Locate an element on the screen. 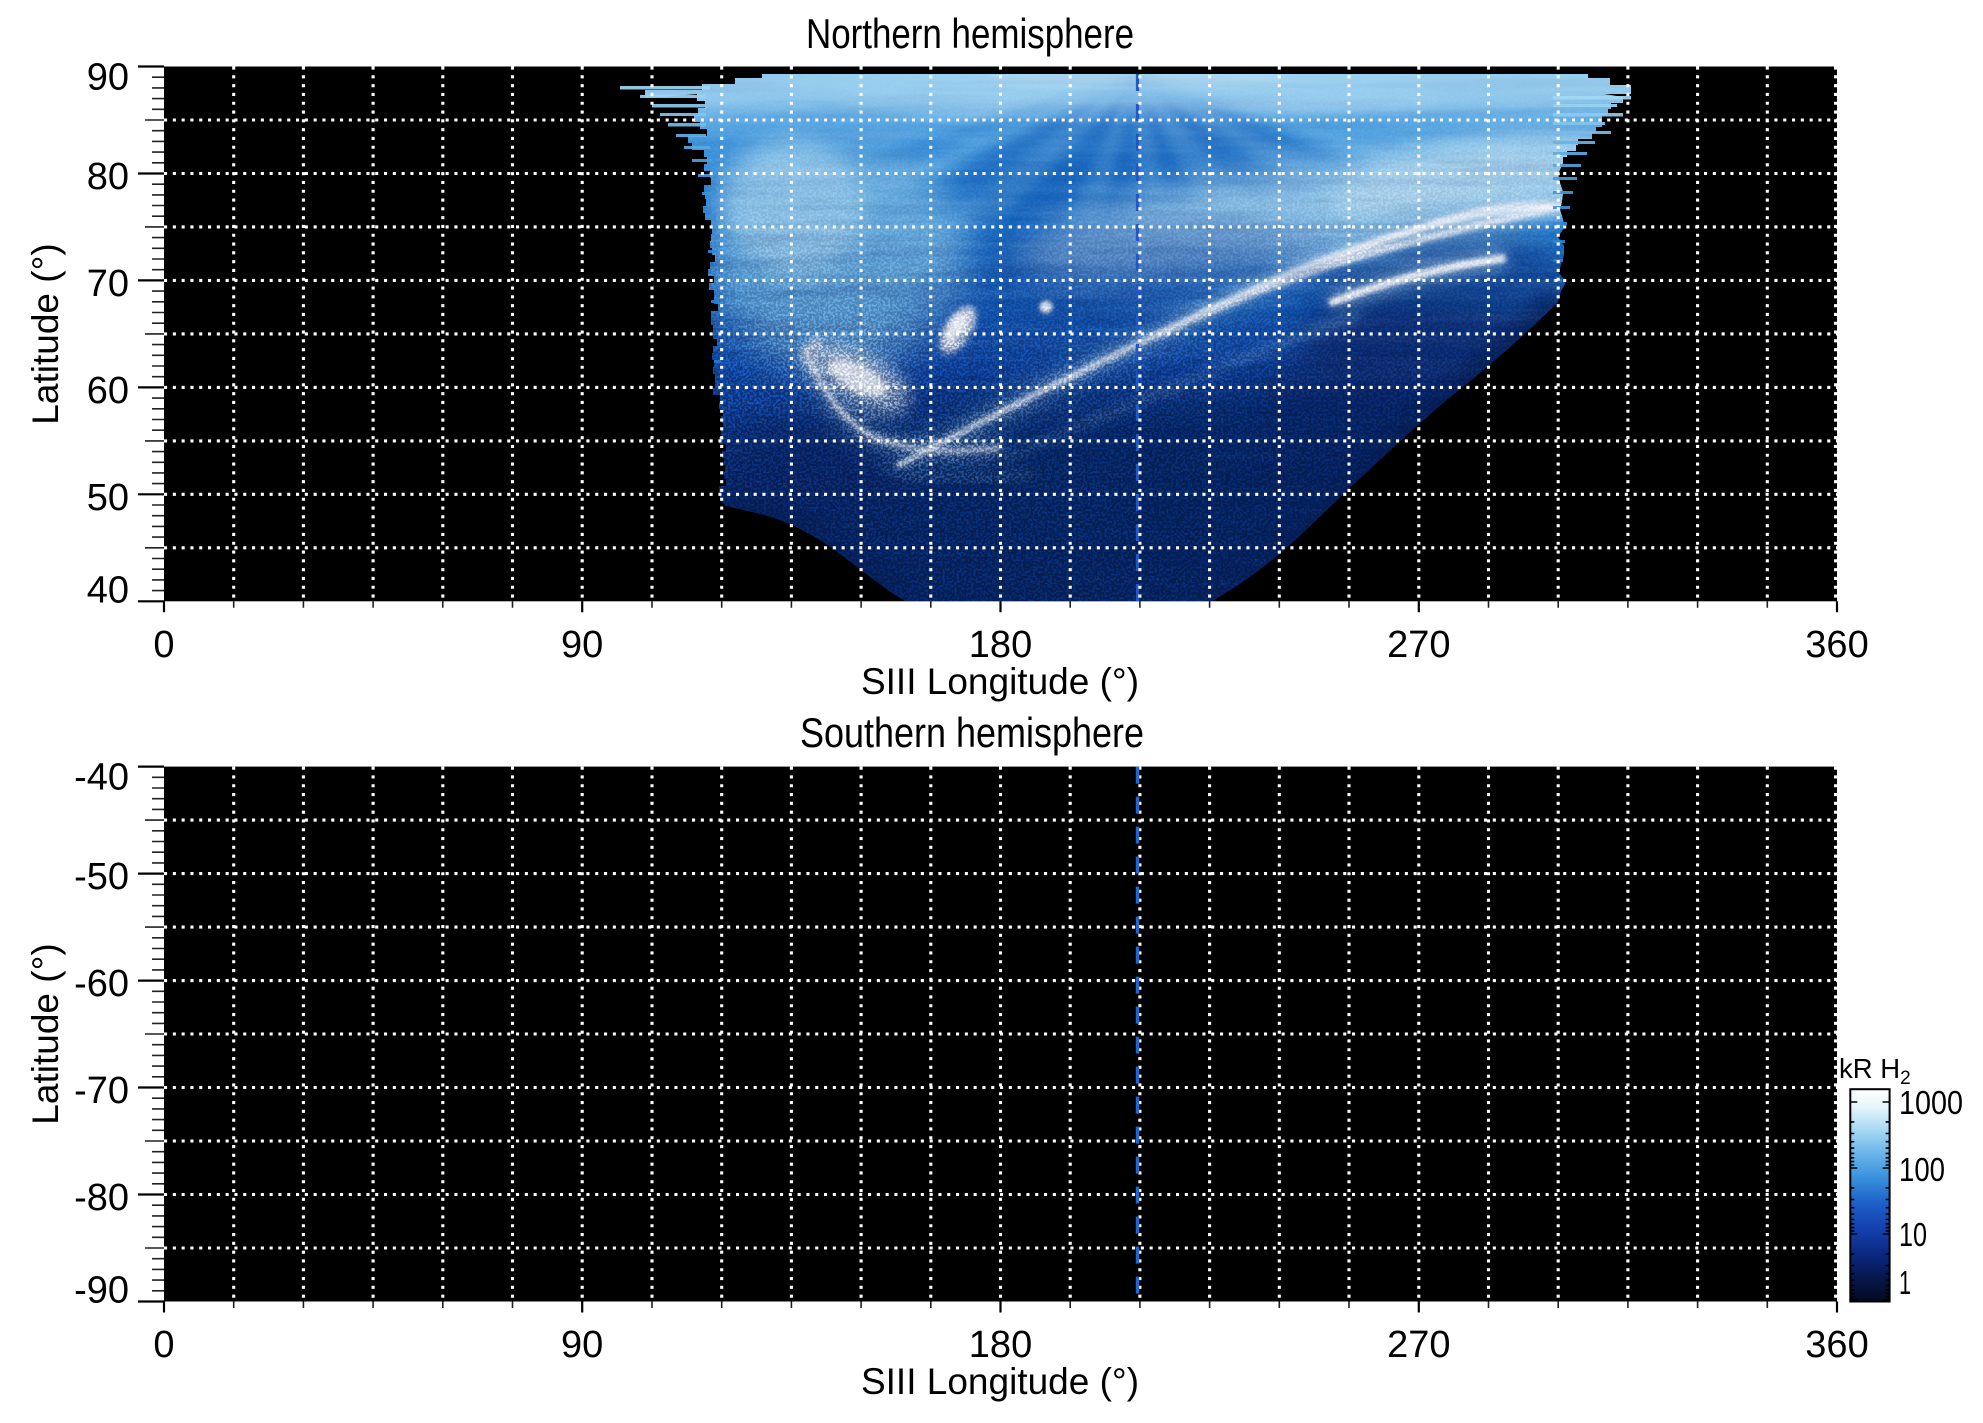  svg-text: 1000 is located at coordinates (1931, 1102).